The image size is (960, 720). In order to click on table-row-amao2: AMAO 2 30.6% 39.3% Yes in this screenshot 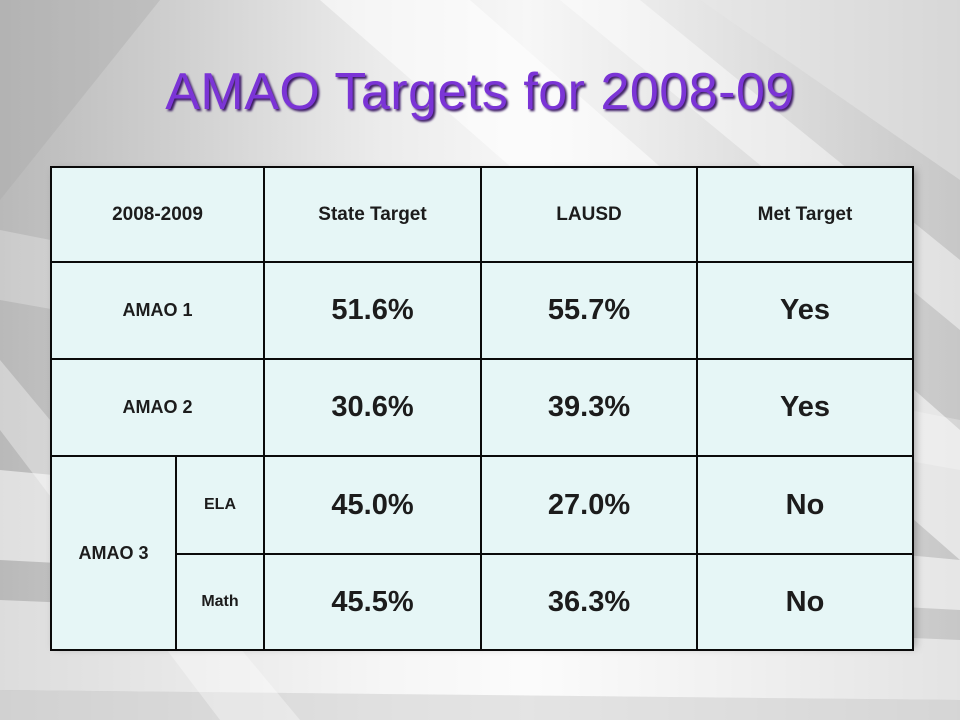, I will do `click(482, 407)`.